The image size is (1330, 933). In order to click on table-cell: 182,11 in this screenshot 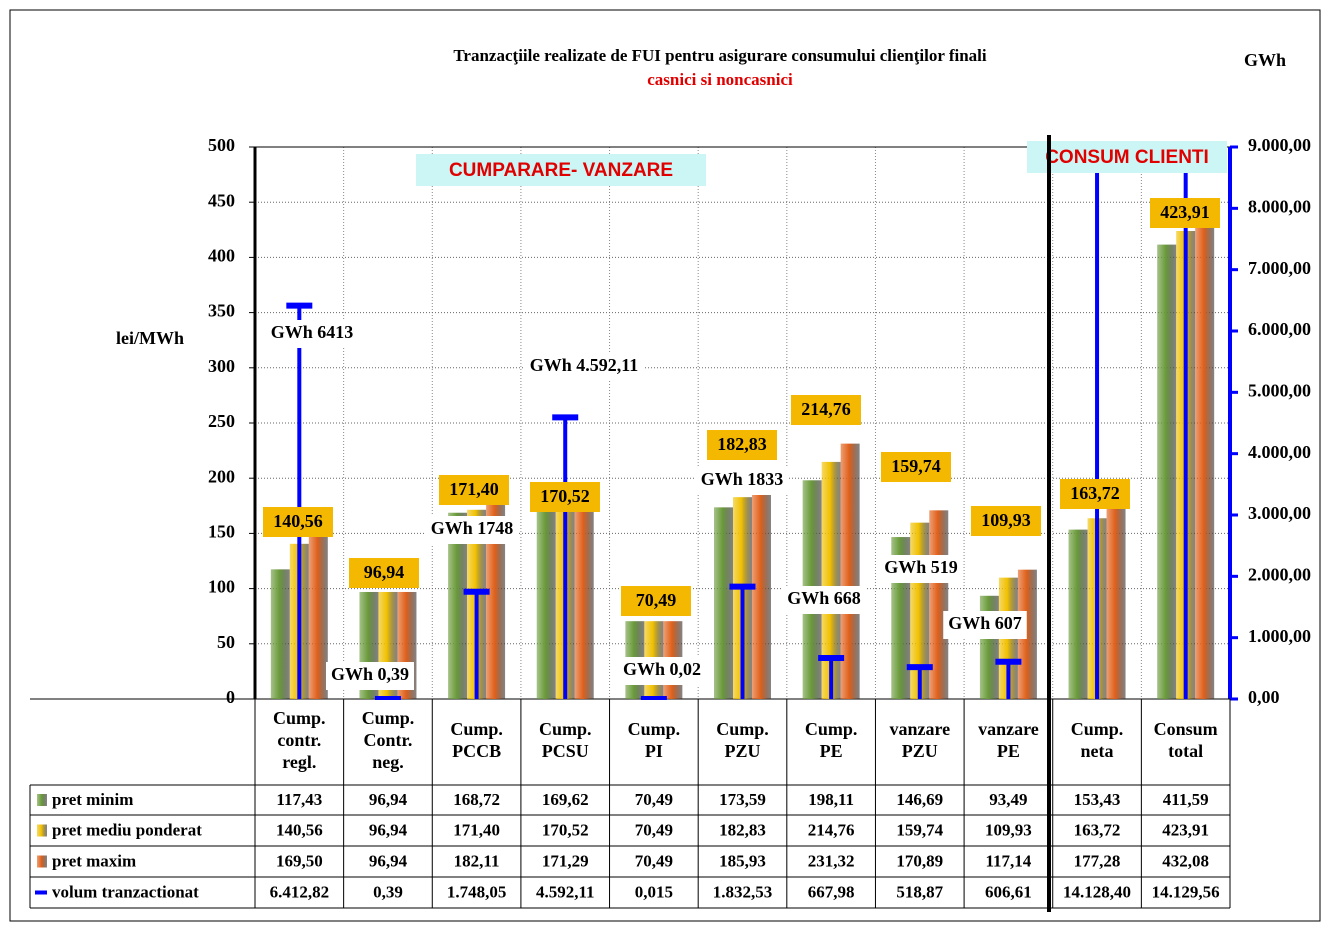, I will do `click(477, 860)`.